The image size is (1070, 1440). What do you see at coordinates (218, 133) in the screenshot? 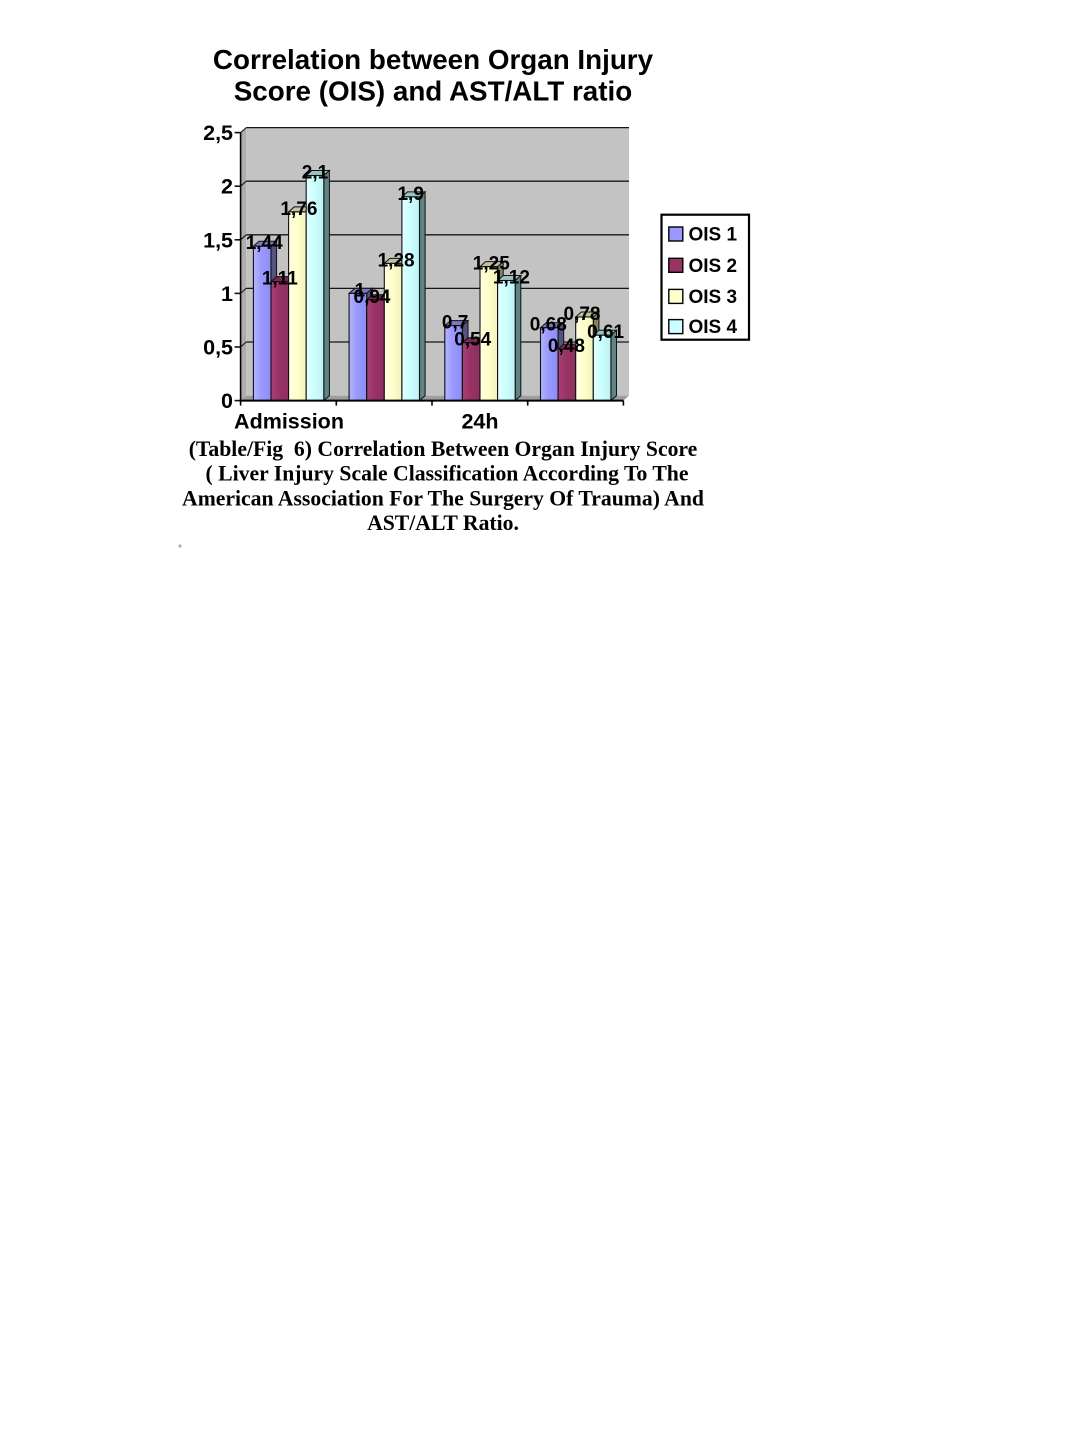
I see `svg-text: 2,5` at bounding box center [218, 133].